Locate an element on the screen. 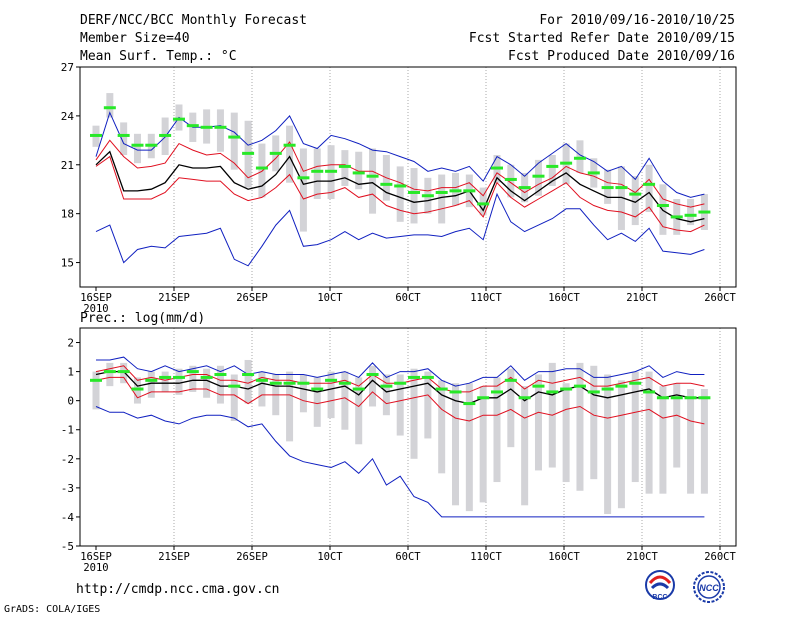 This screenshot has width=800, height=618. forecast-produced-label: Fcst Produced Date 2010/09/16 is located at coordinates (621, 56).